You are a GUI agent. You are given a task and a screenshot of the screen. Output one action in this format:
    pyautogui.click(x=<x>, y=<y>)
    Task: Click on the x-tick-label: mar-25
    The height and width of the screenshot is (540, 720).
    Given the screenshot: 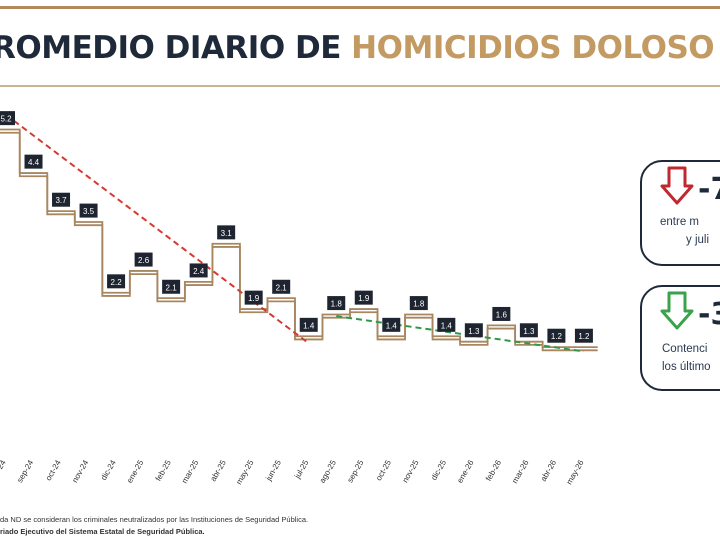 What is the action you would take?
    pyautogui.click(x=190, y=471)
    